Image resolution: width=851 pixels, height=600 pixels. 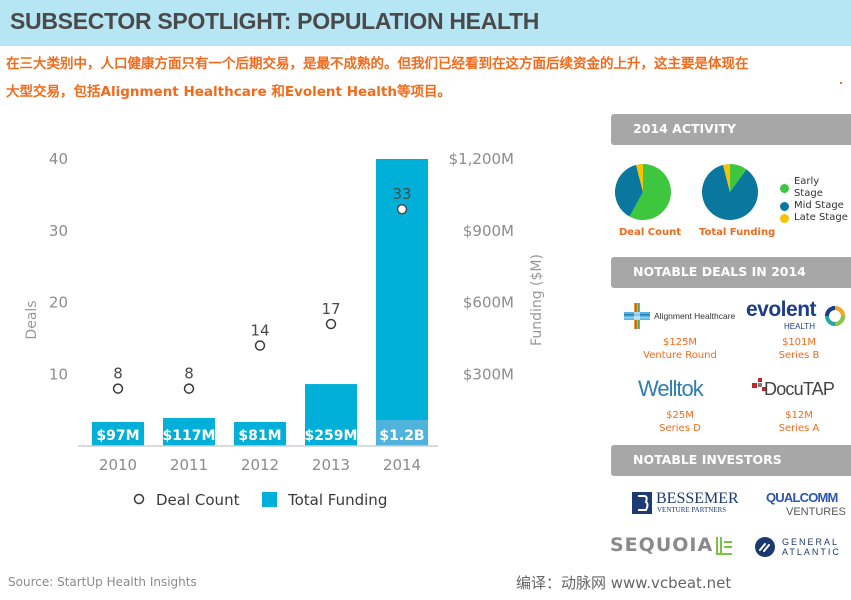 I want to click on mid-stage-swatch, so click(x=784, y=206).